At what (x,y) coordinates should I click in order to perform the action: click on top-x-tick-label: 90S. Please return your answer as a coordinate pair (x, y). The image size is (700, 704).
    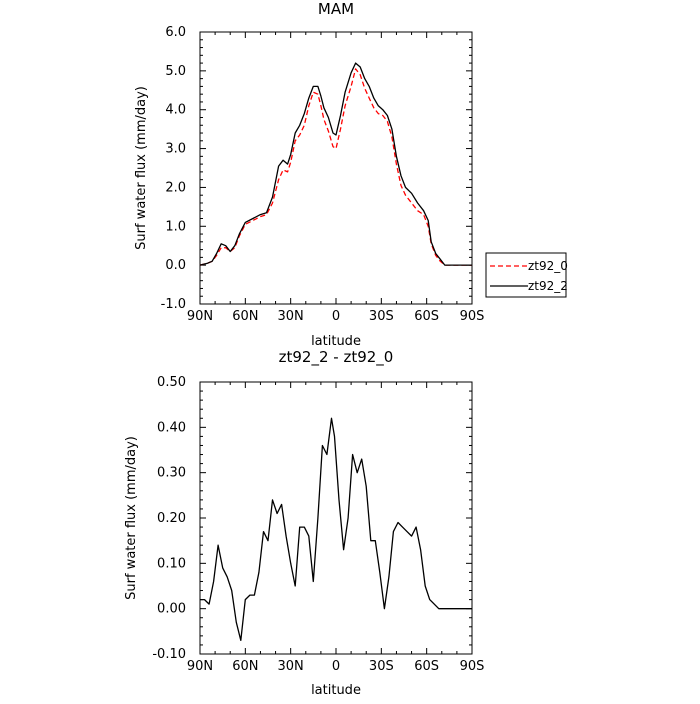
    Looking at the image, I should click on (472, 316).